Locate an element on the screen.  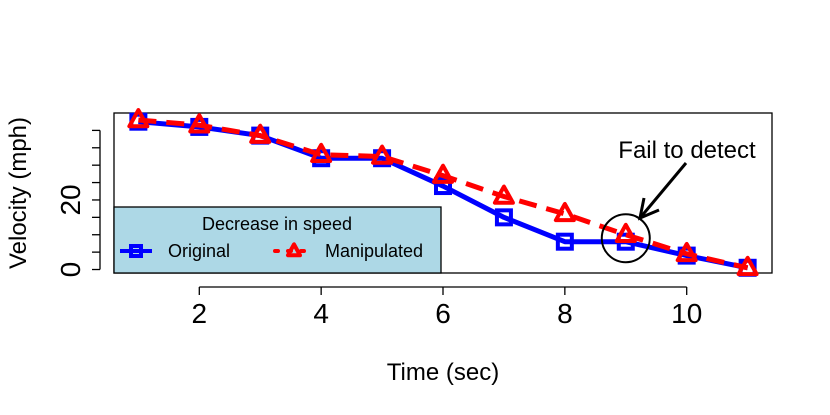
annotation-group: Fail to detect is located at coordinates (678, 200).